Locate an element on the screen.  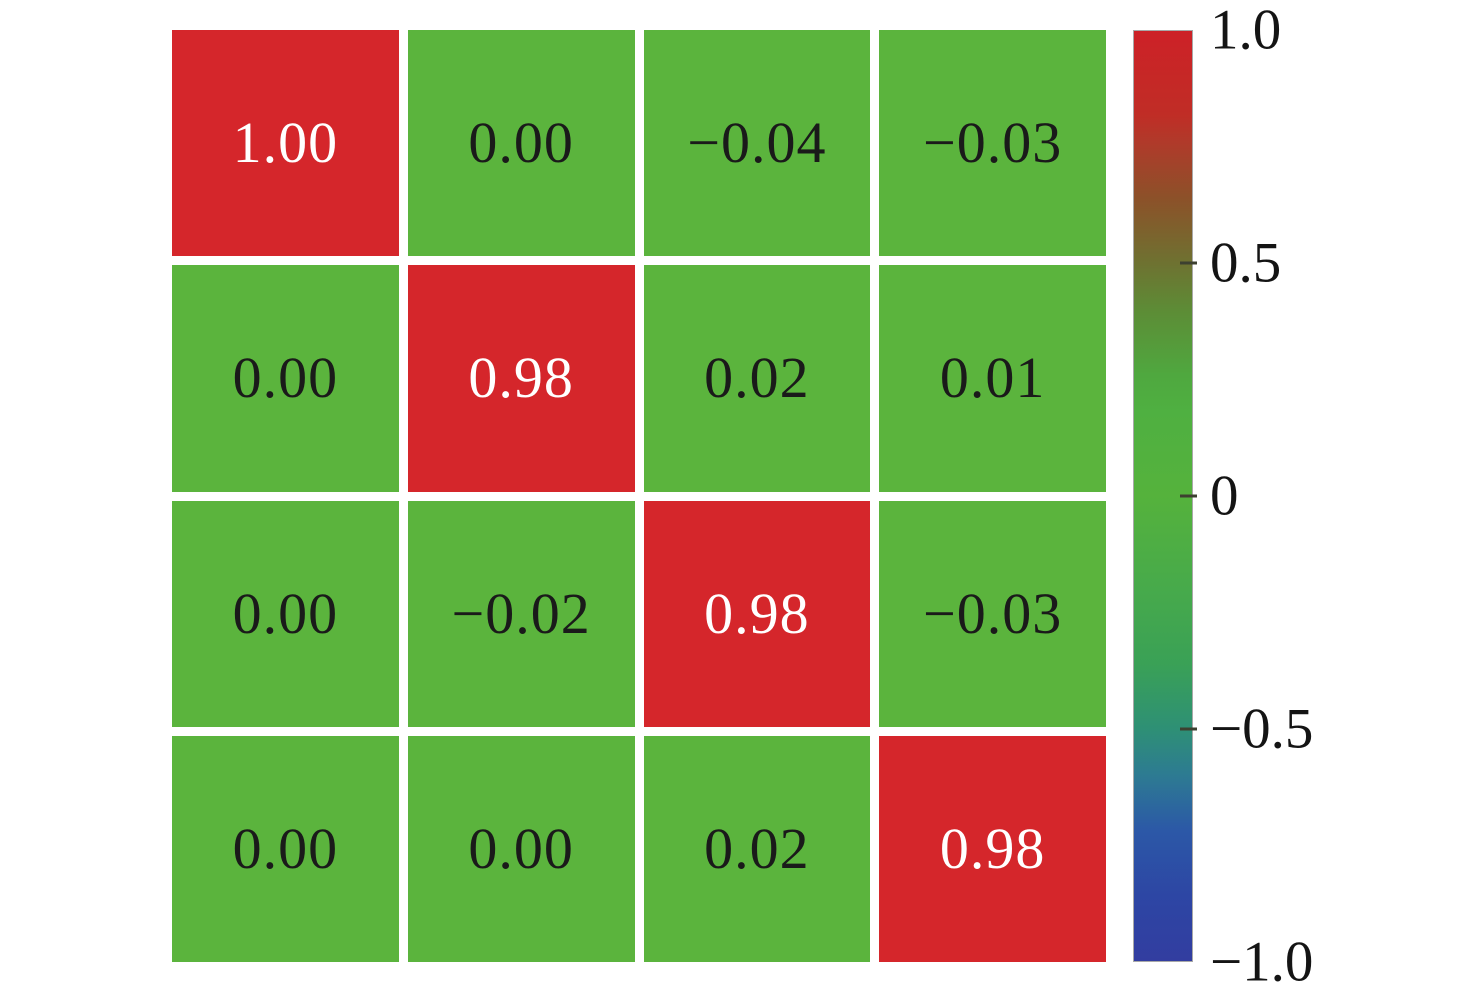
heatmap-cell-r1-c2: 0.00 is located at coordinates (521, 143).